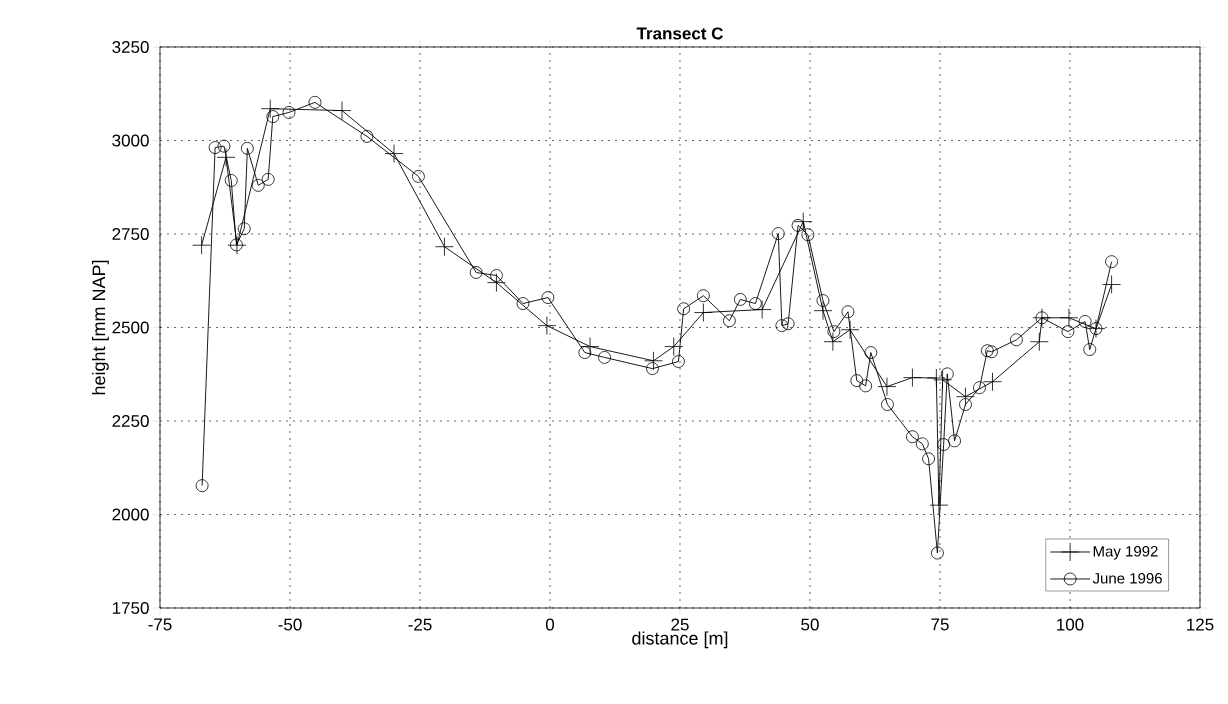 The height and width of the screenshot is (704, 1228). What do you see at coordinates (940, 624) in the screenshot?
I see `x-tick-label: 75` at bounding box center [940, 624].